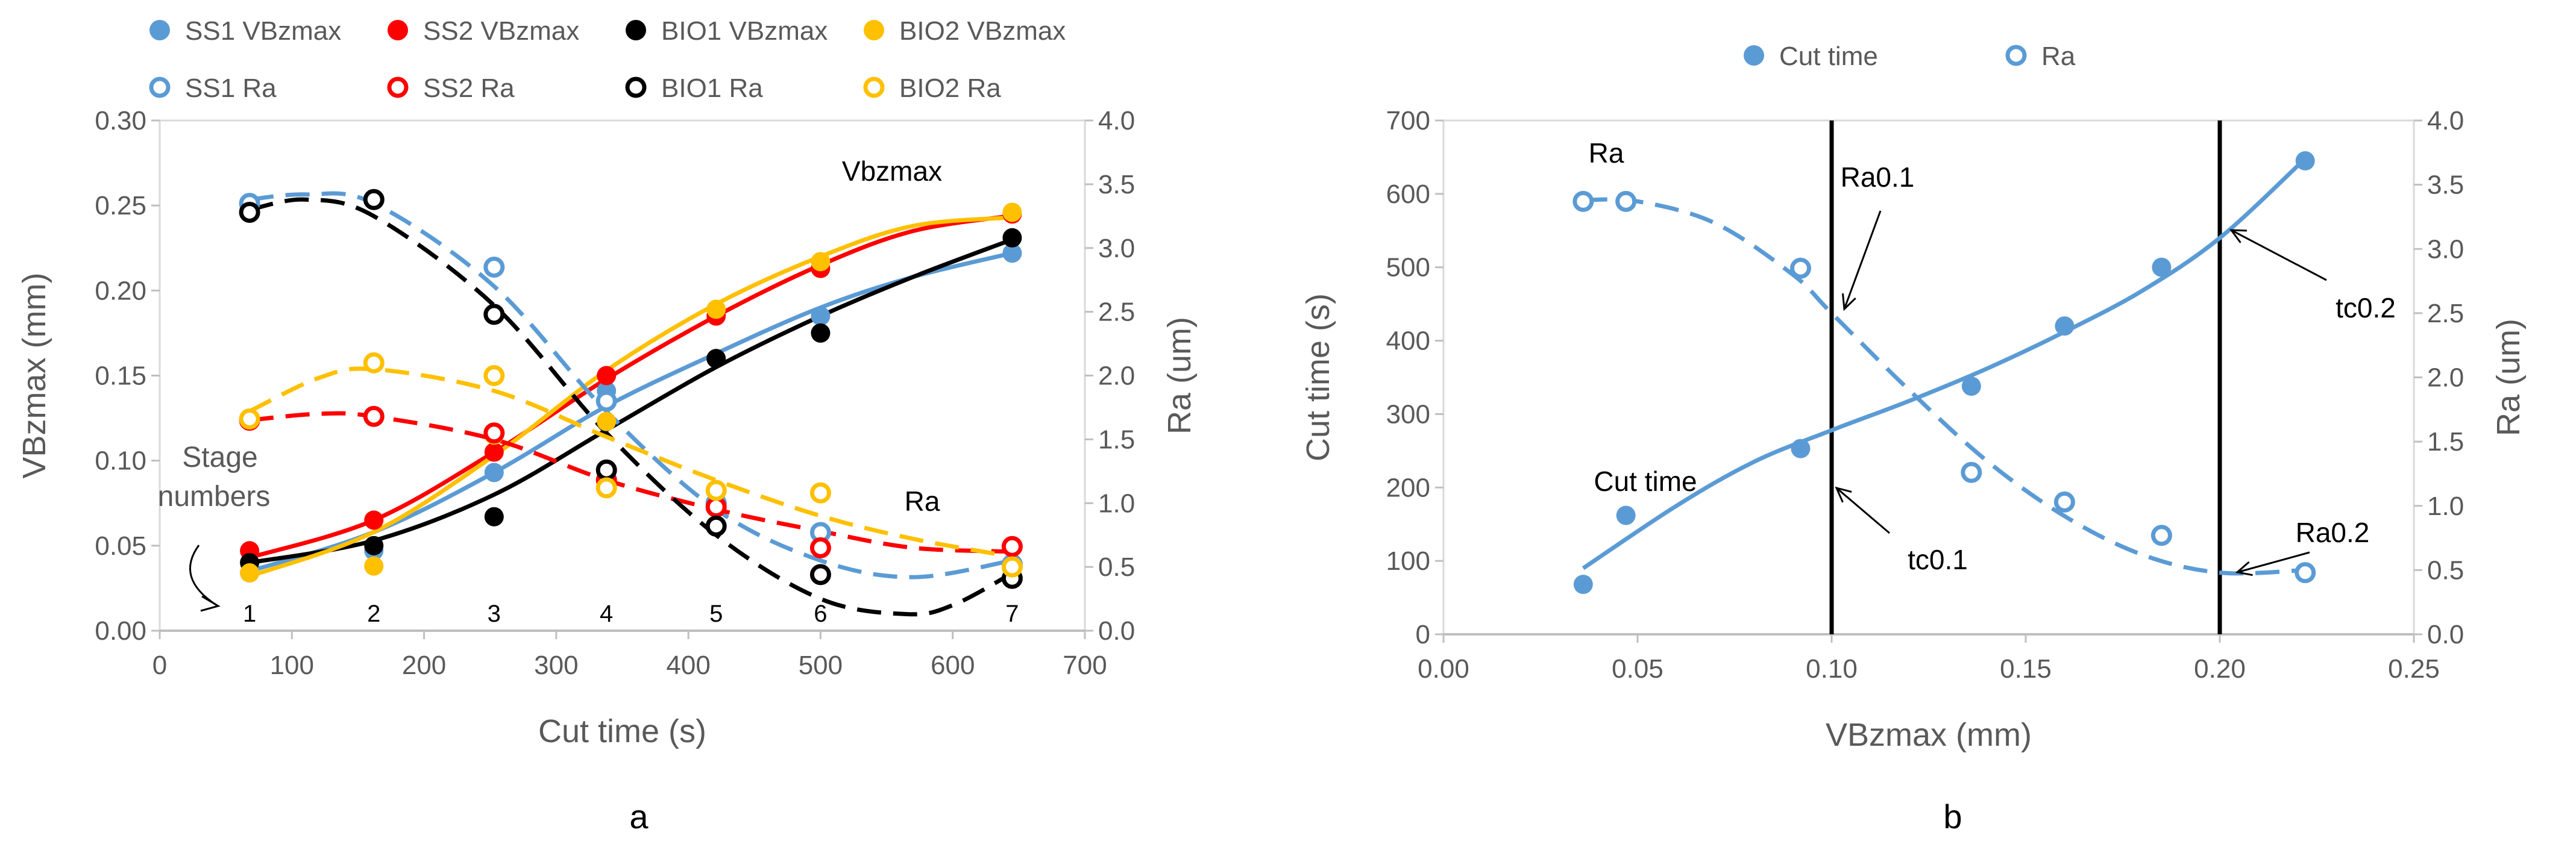 The image size is (2576, 859). Describe the element at coordinates (2445, 249) in the screenshot. I see `y2-tick-label: 3.0` at that location.